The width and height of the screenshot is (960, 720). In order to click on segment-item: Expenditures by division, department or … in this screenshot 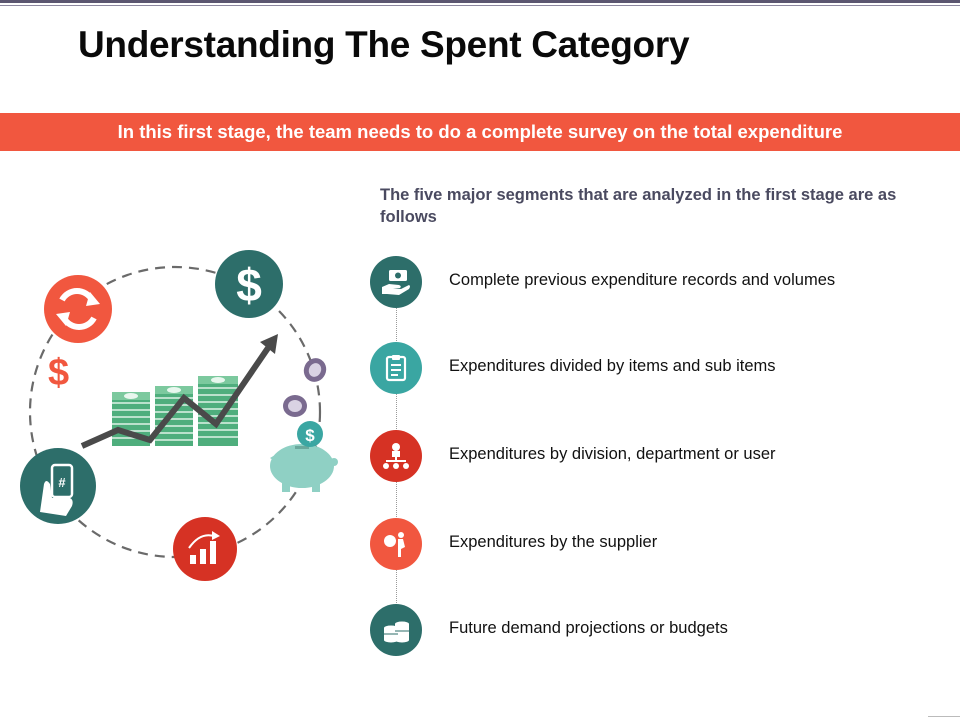, I will do `click(660, 456)`.